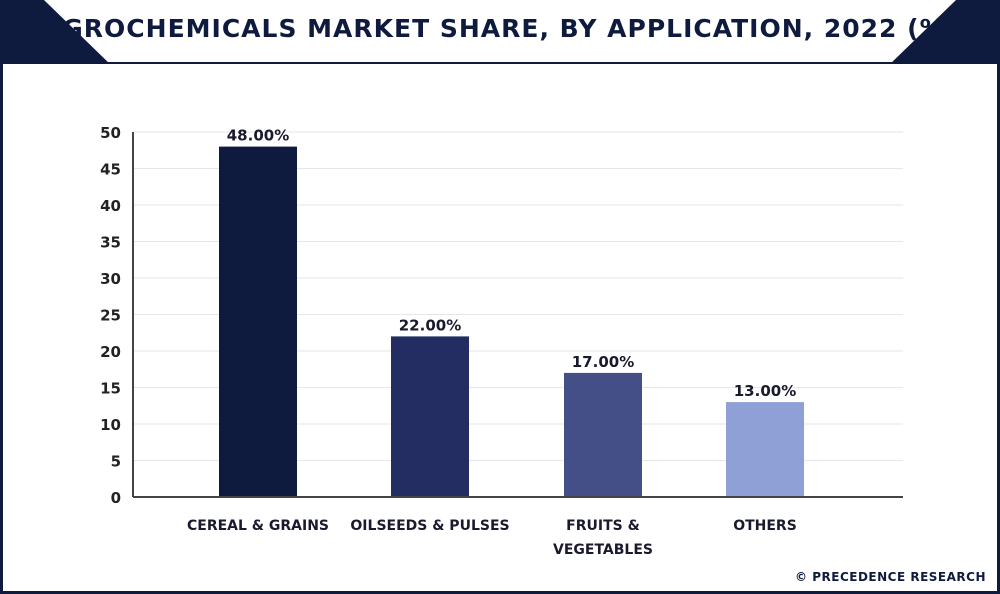 Image resolution: width=1000 pixels, height=594 pixels. Describe the element at coordinates (110, 133) in the screenshot. I see `y-tick-label: 50` at that location.